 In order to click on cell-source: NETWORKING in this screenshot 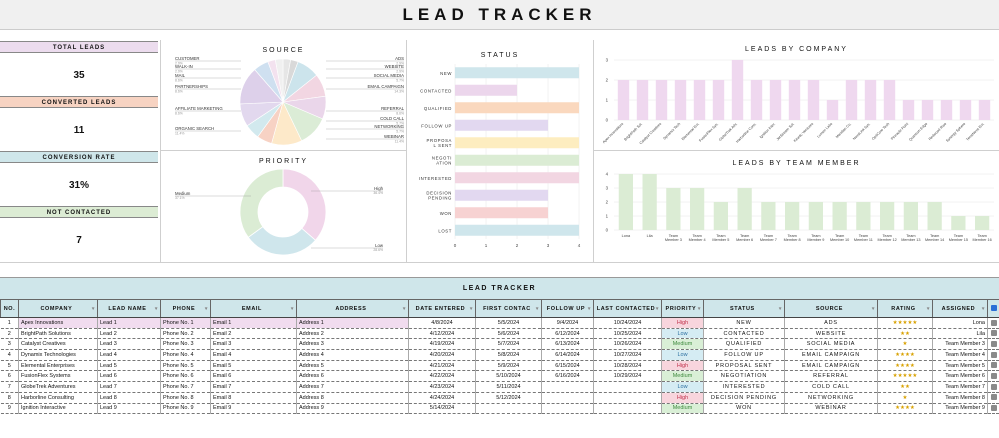, I will do `click(831, 398)`.